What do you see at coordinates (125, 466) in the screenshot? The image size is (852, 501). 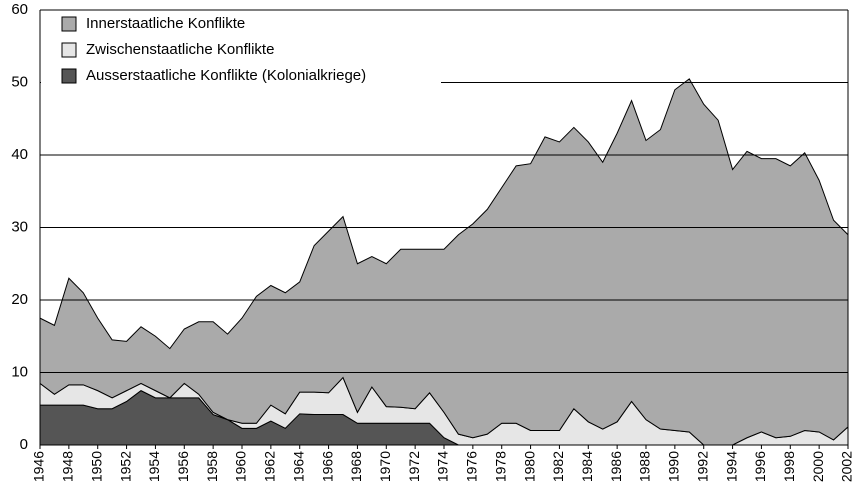 I see `x-tick-label: 1952` at bounding box center [125, 466].